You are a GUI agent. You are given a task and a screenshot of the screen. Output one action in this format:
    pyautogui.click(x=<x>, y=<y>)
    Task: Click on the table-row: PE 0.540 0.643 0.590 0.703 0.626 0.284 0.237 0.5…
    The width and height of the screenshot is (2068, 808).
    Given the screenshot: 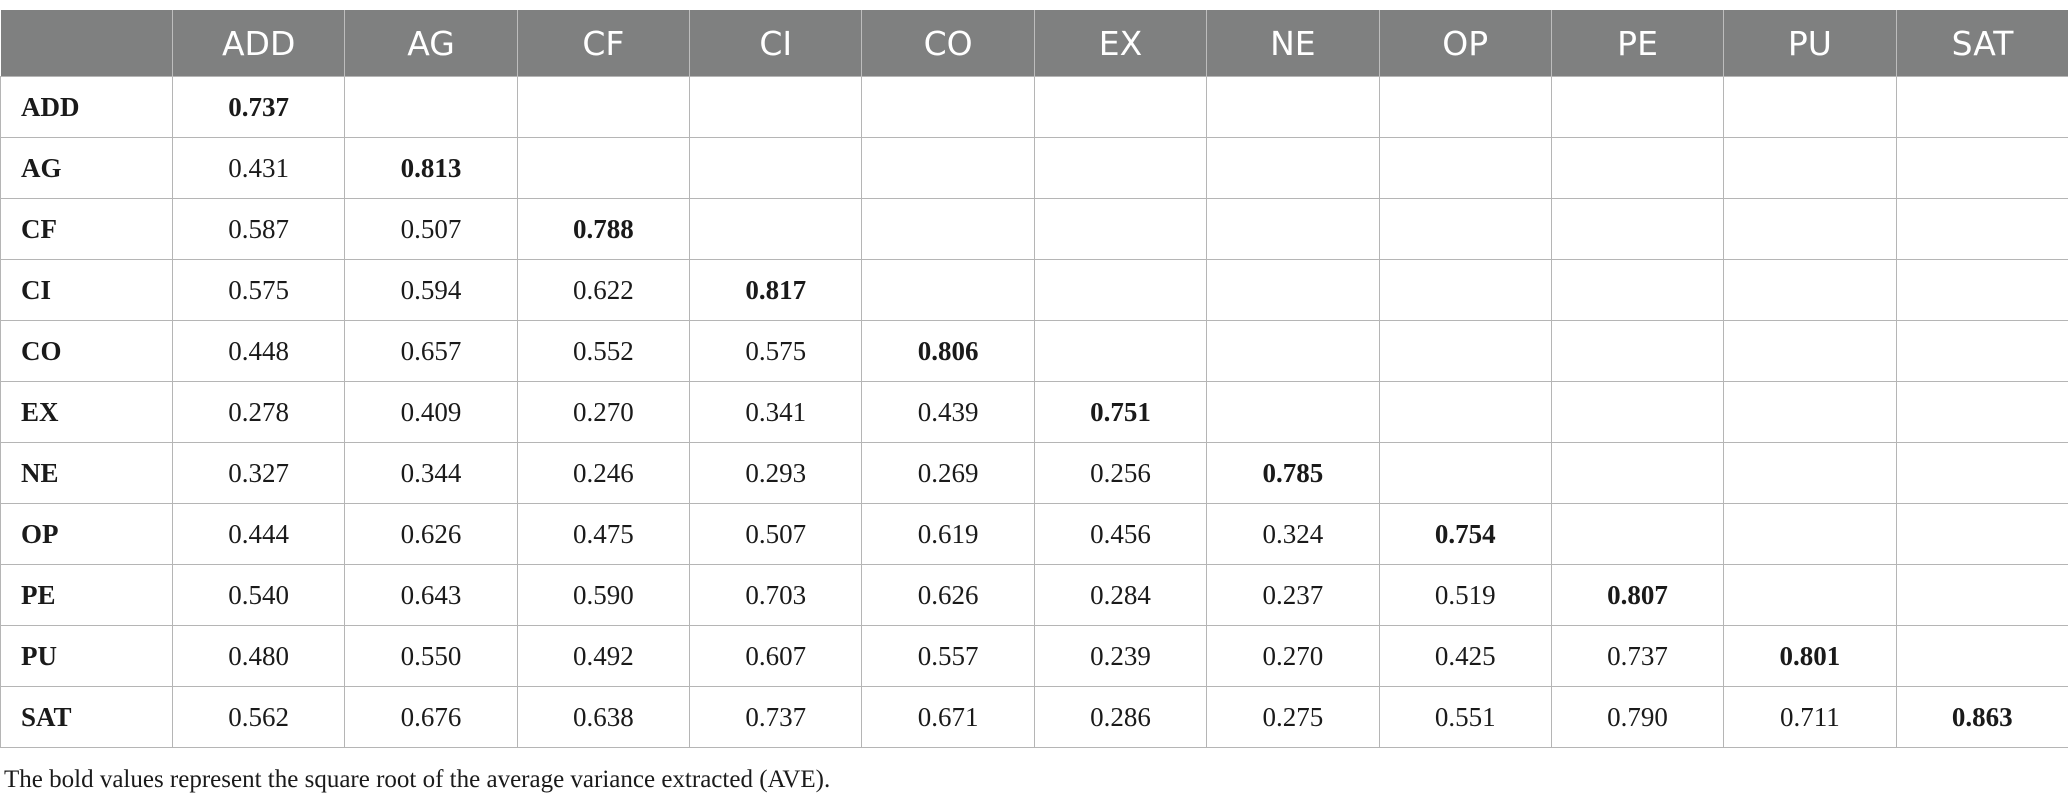 What is the action you would take?
    pyautogui.click(x=1034, y=595)
    